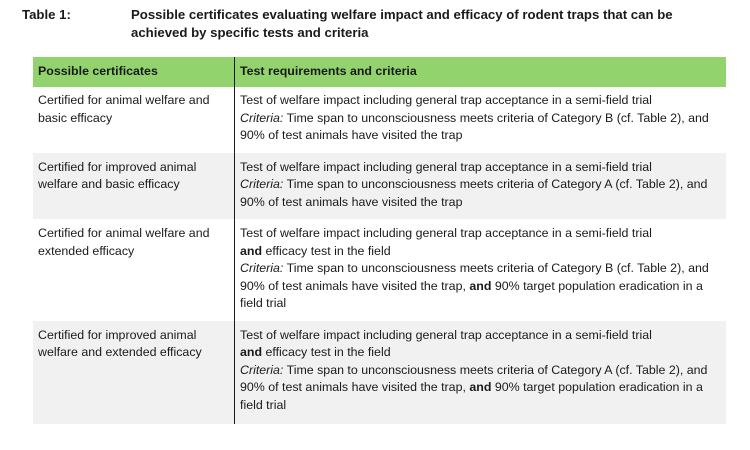  I want to click on header-test-requirements: Test requirements and criteria, so click(480, 72).